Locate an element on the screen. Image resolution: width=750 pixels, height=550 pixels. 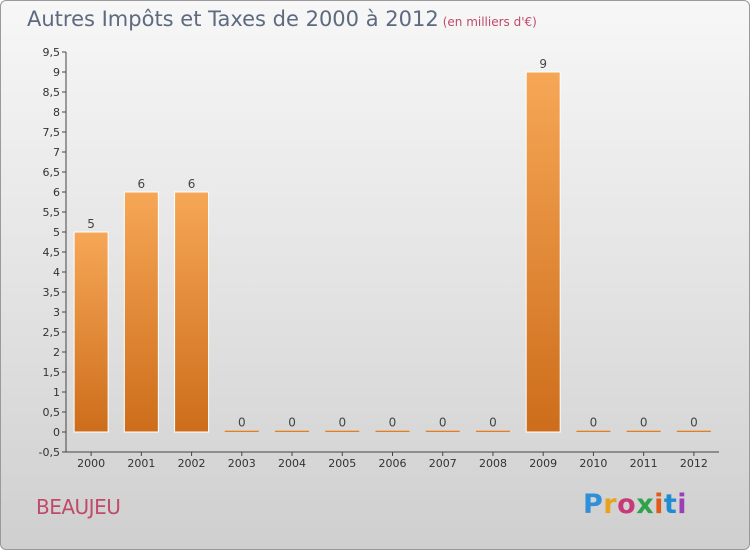
data-label-2010: 0 is located at coordinates (594, 423).